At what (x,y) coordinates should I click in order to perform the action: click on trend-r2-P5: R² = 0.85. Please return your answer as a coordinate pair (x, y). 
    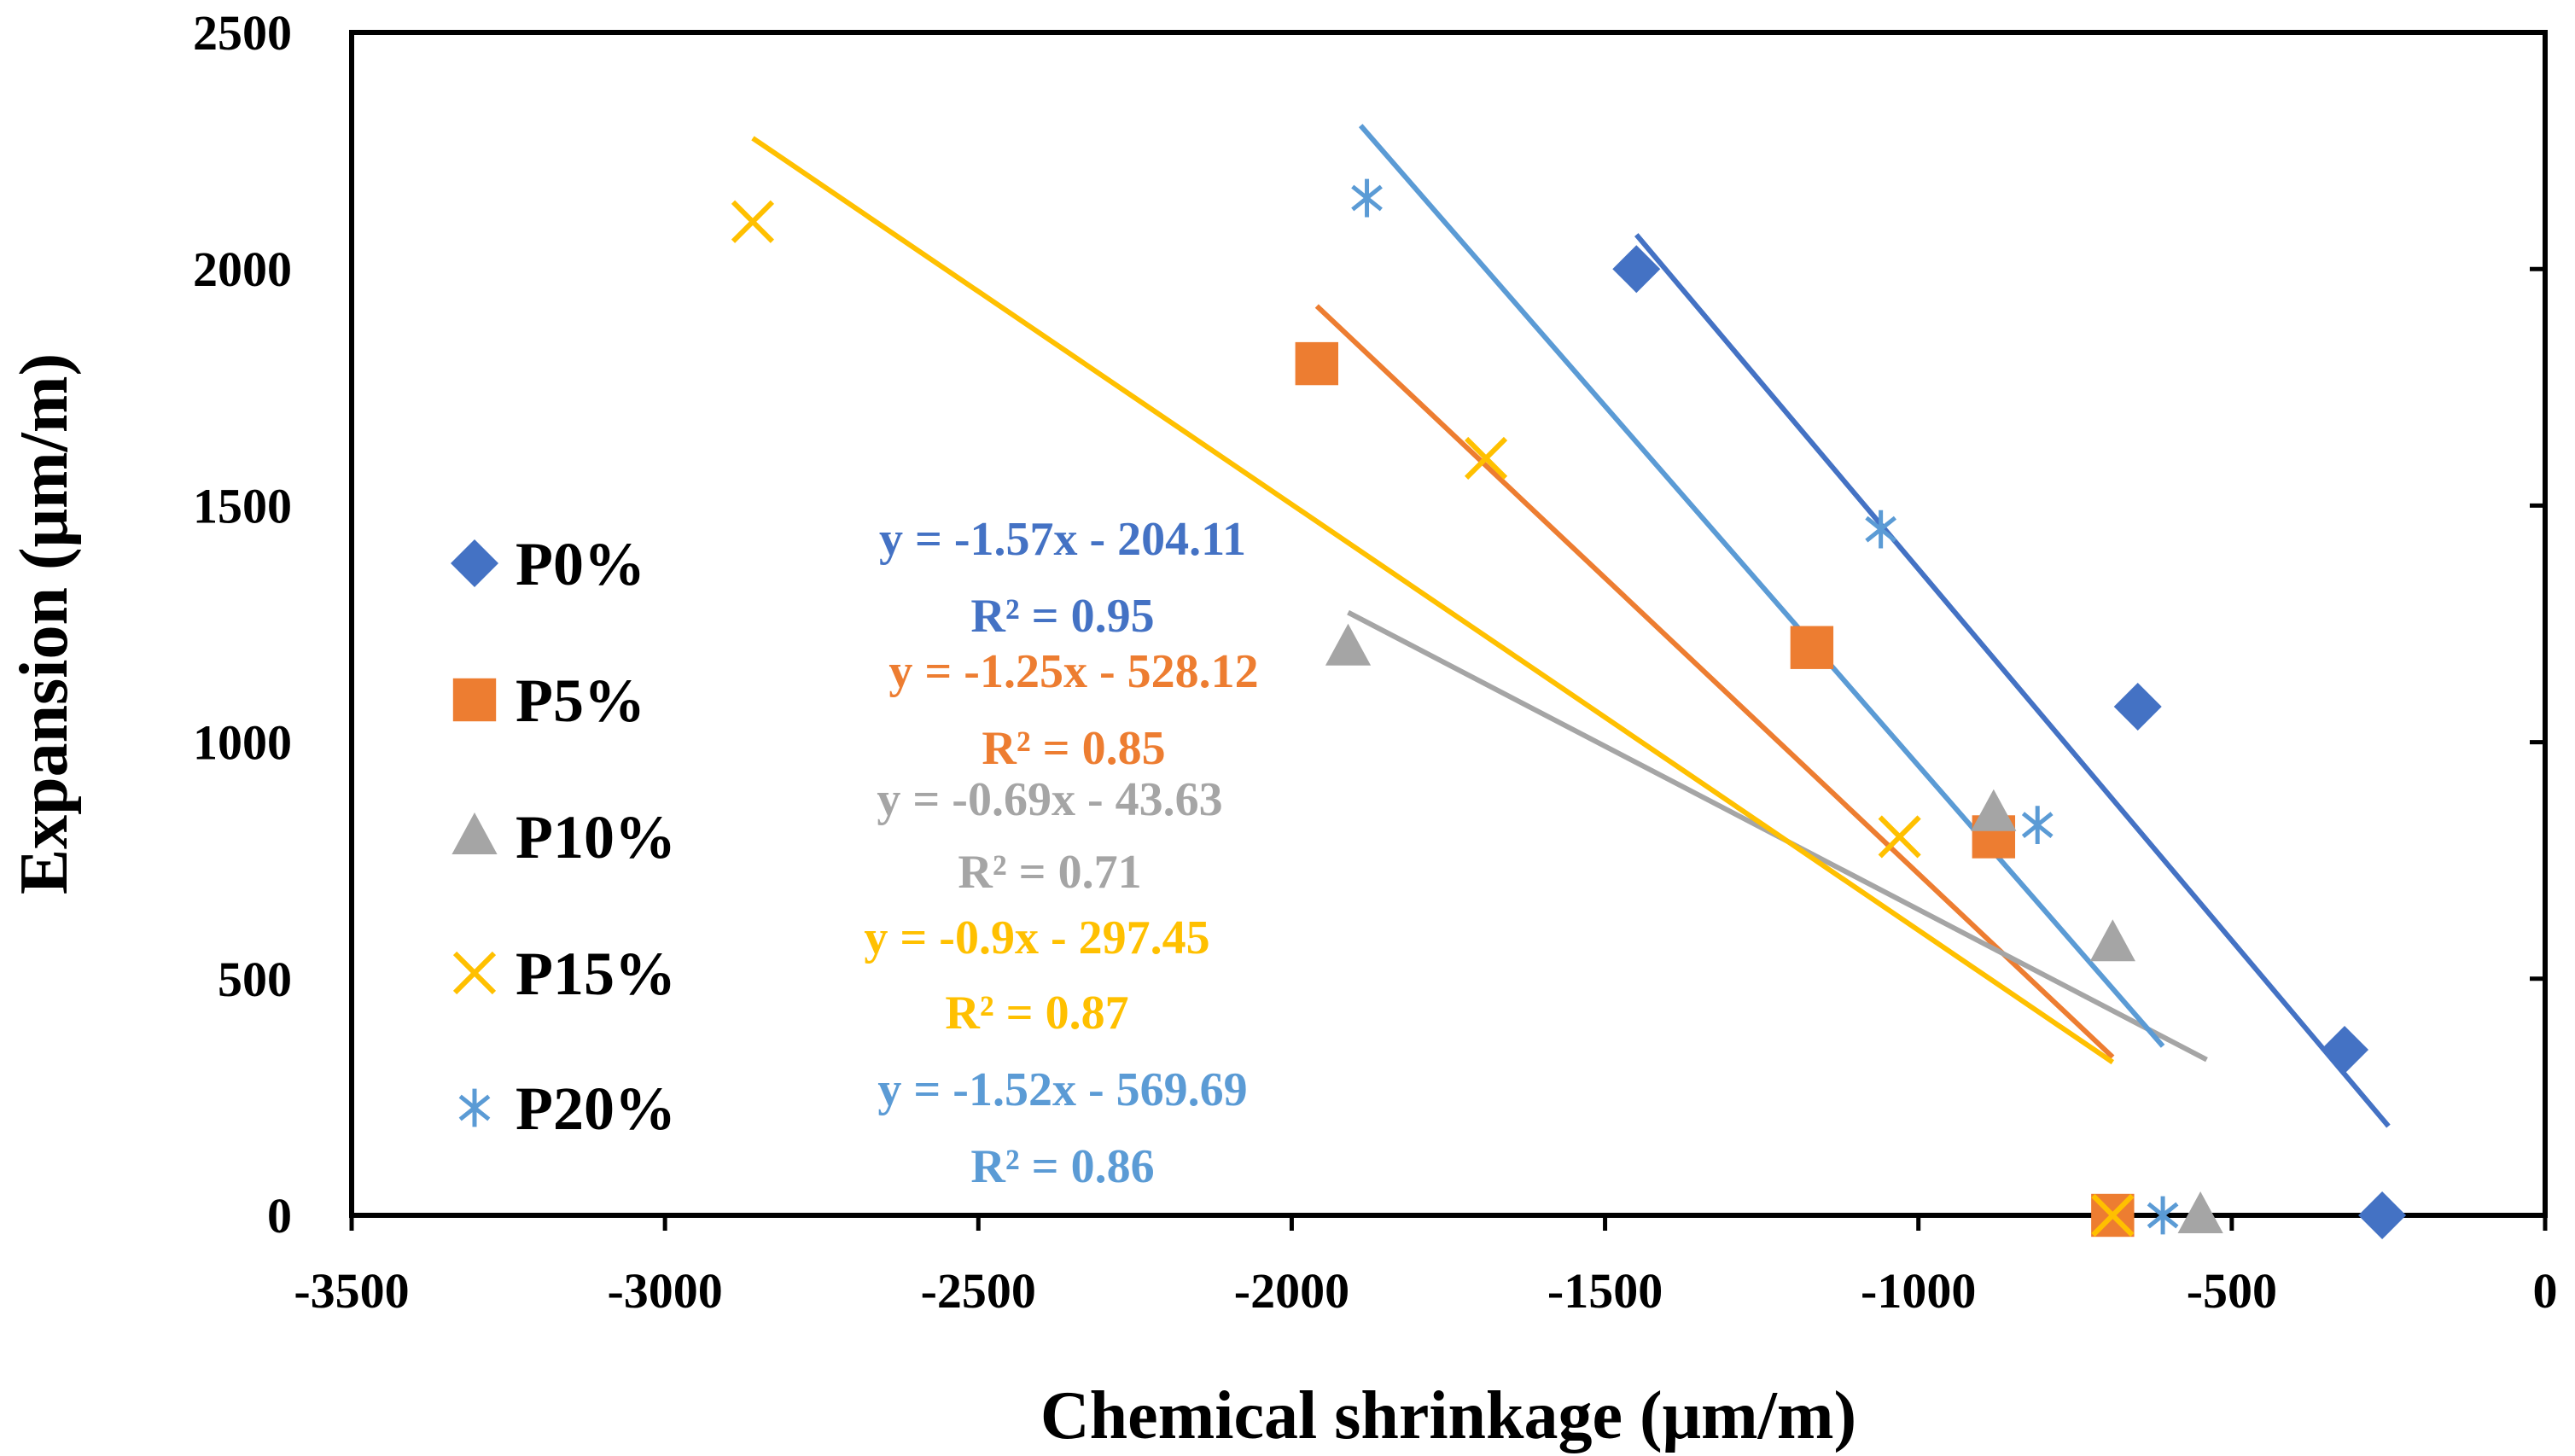
    Looking at the image, I should click on (1073, 748).